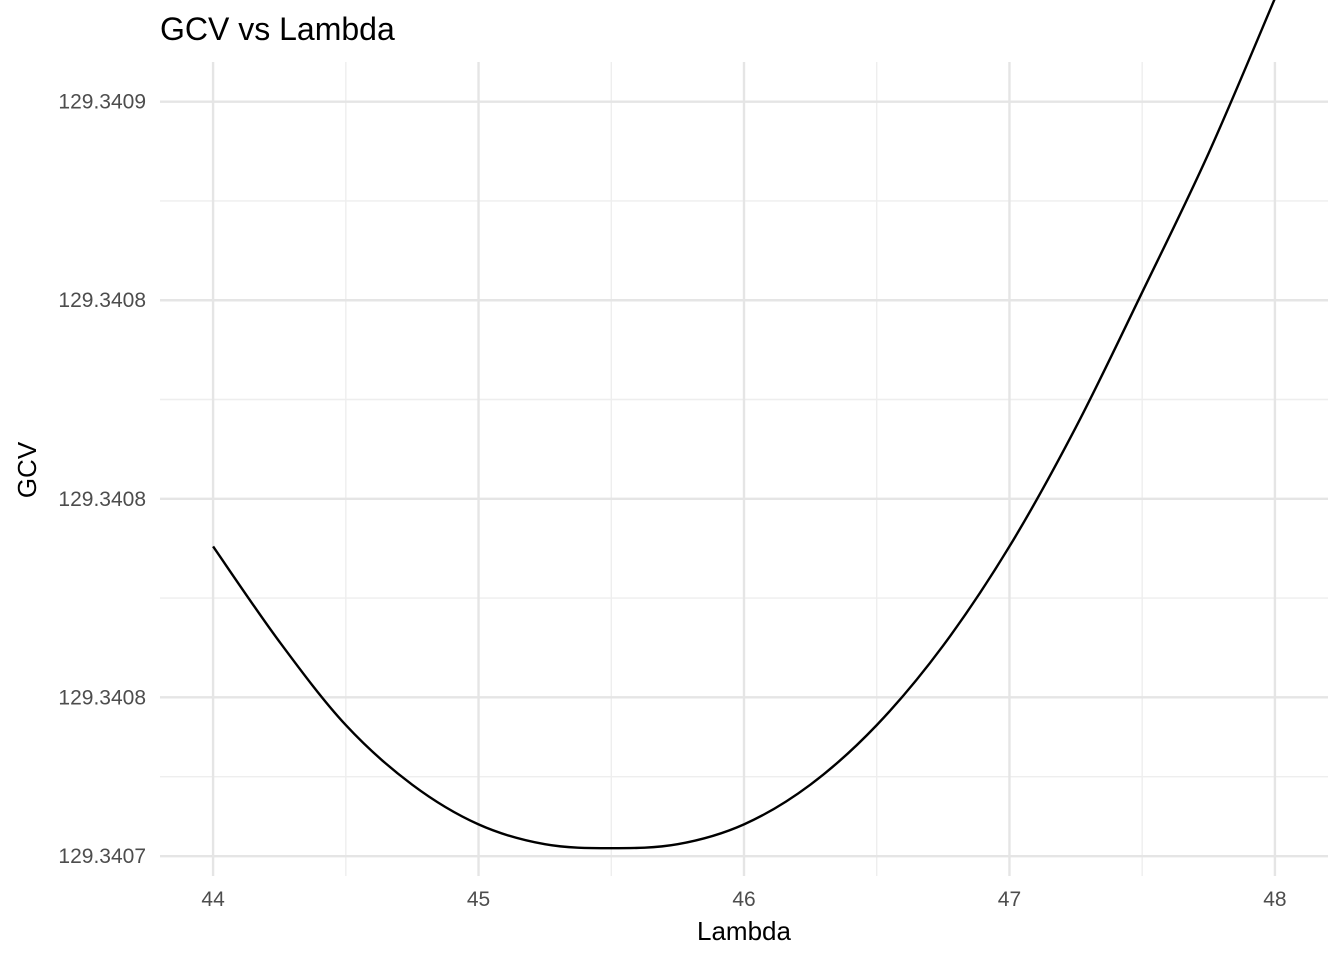  What do you see at coordinates (478, 899) in the screenshot?
I see `x-tick-label: 45` at bounding box center [478, 899].